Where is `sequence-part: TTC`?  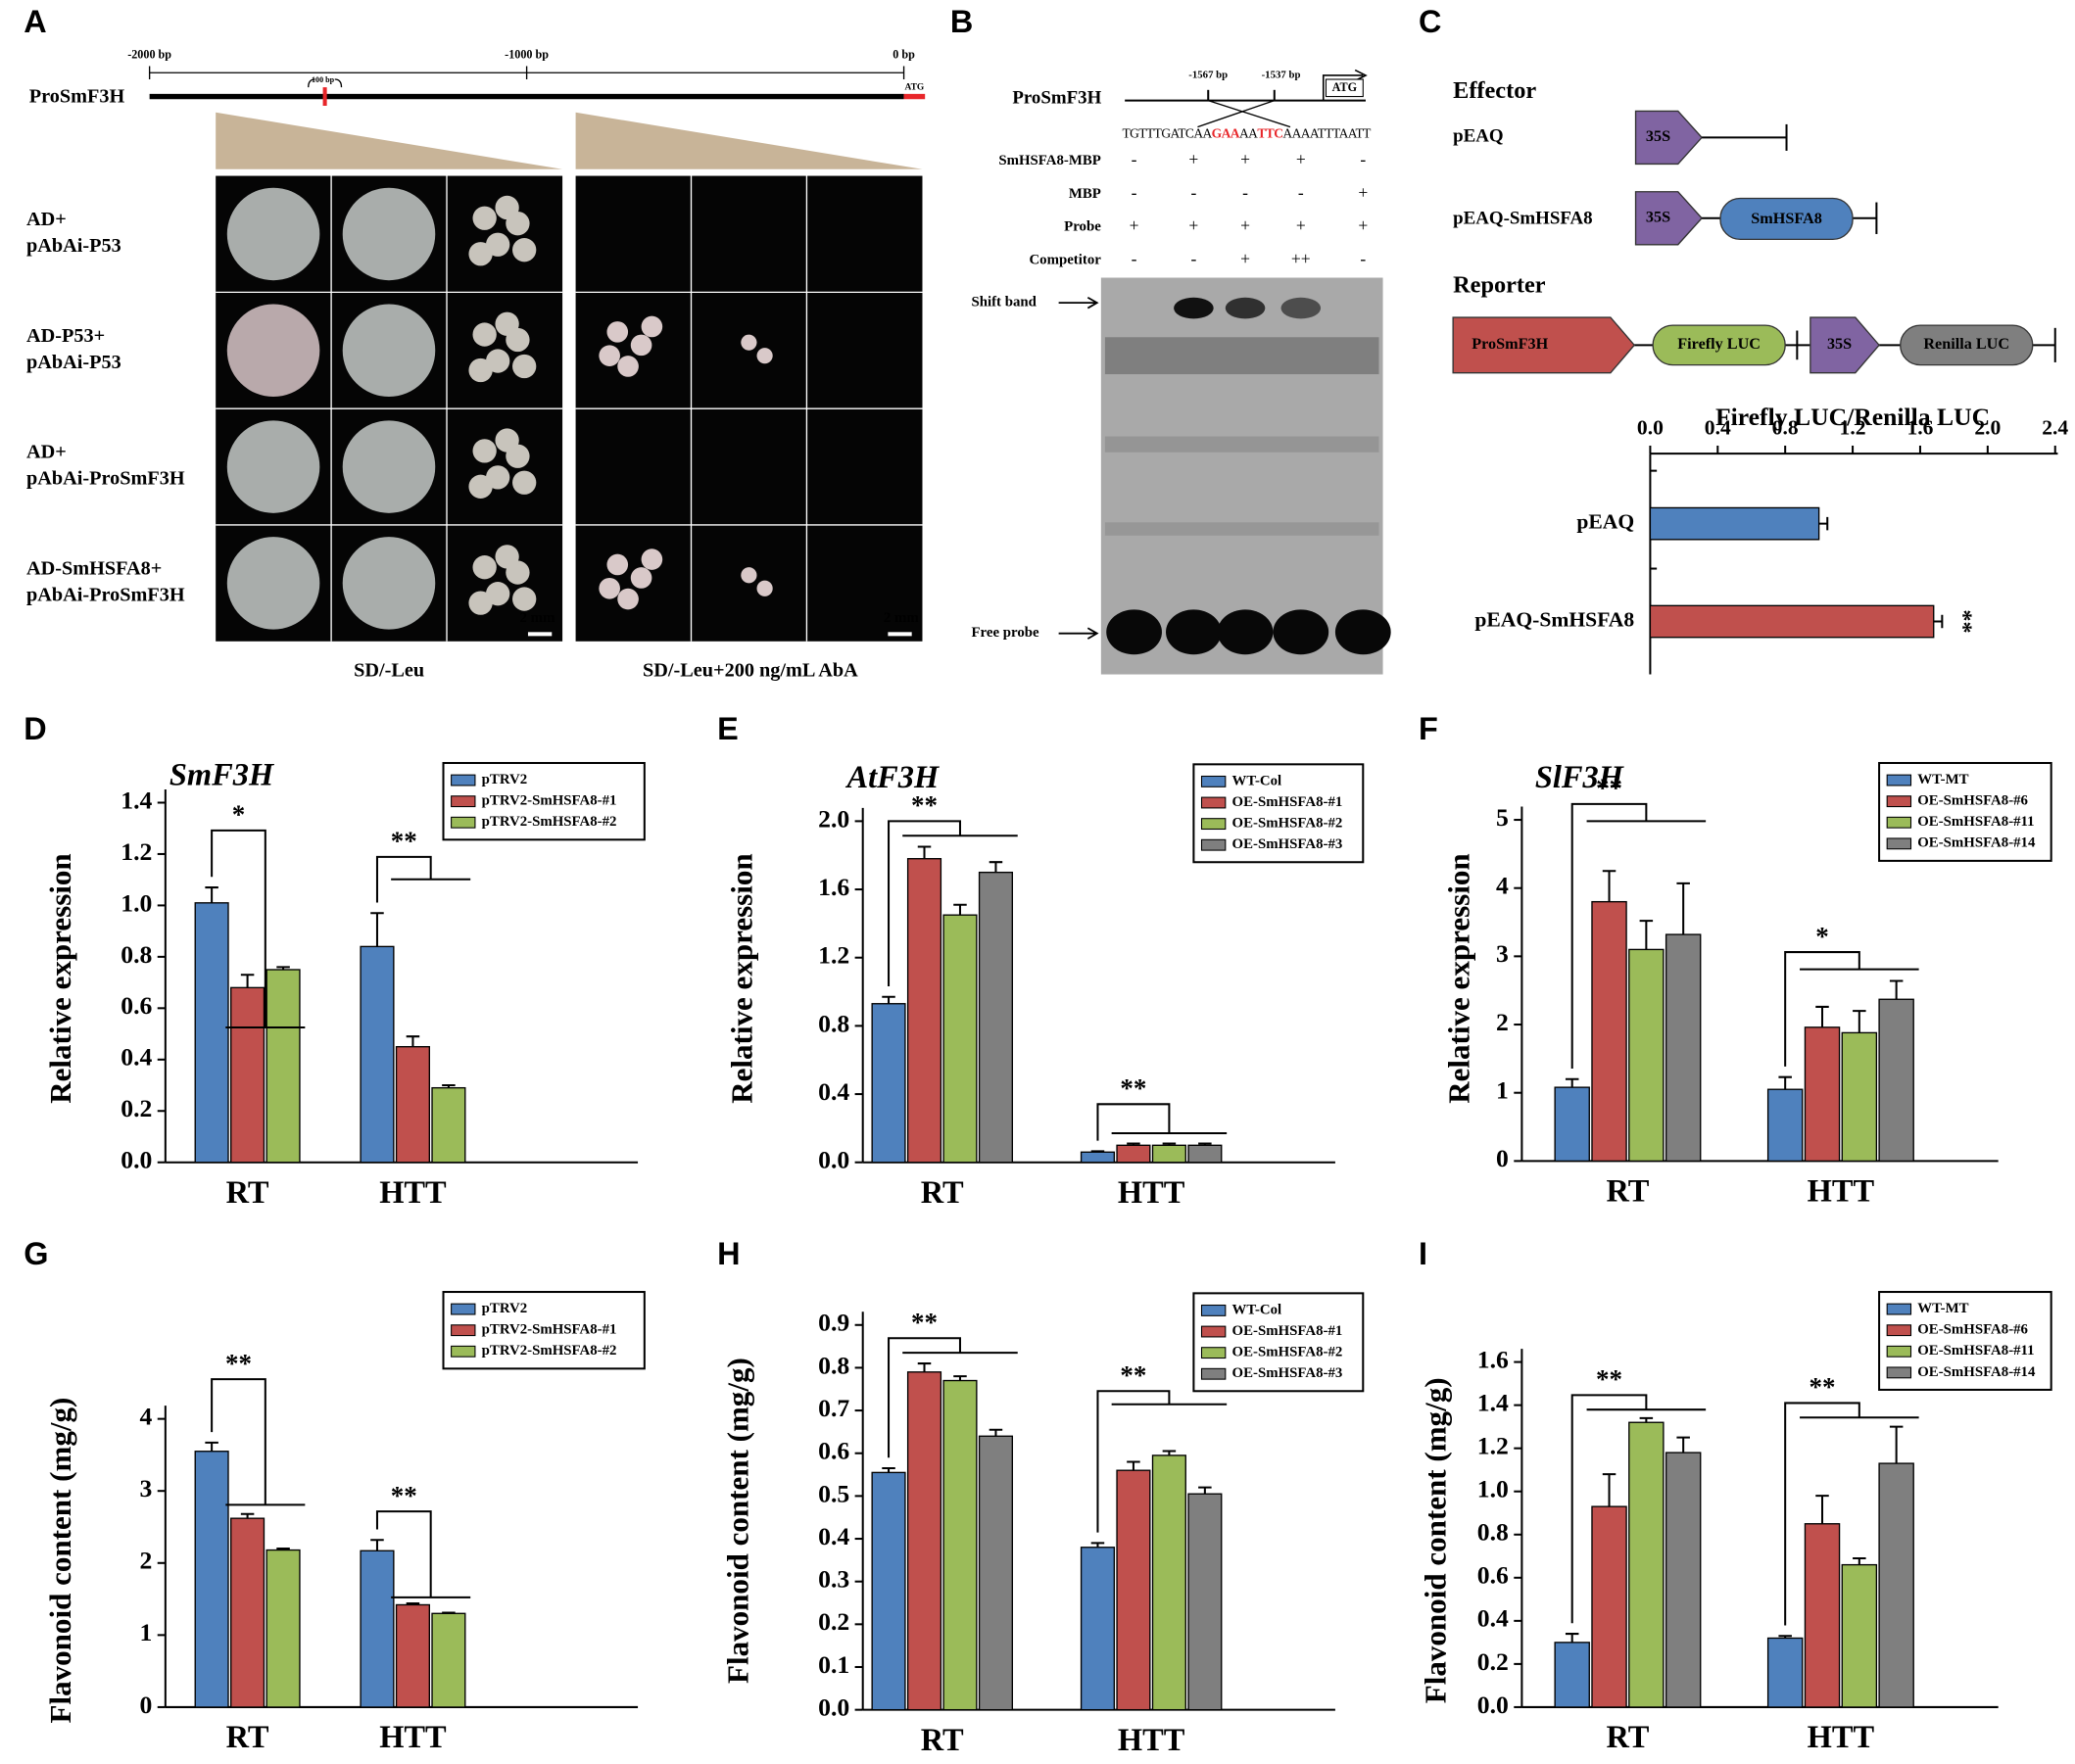 sequence-part: TTC is located at coordinates (1270, 133).